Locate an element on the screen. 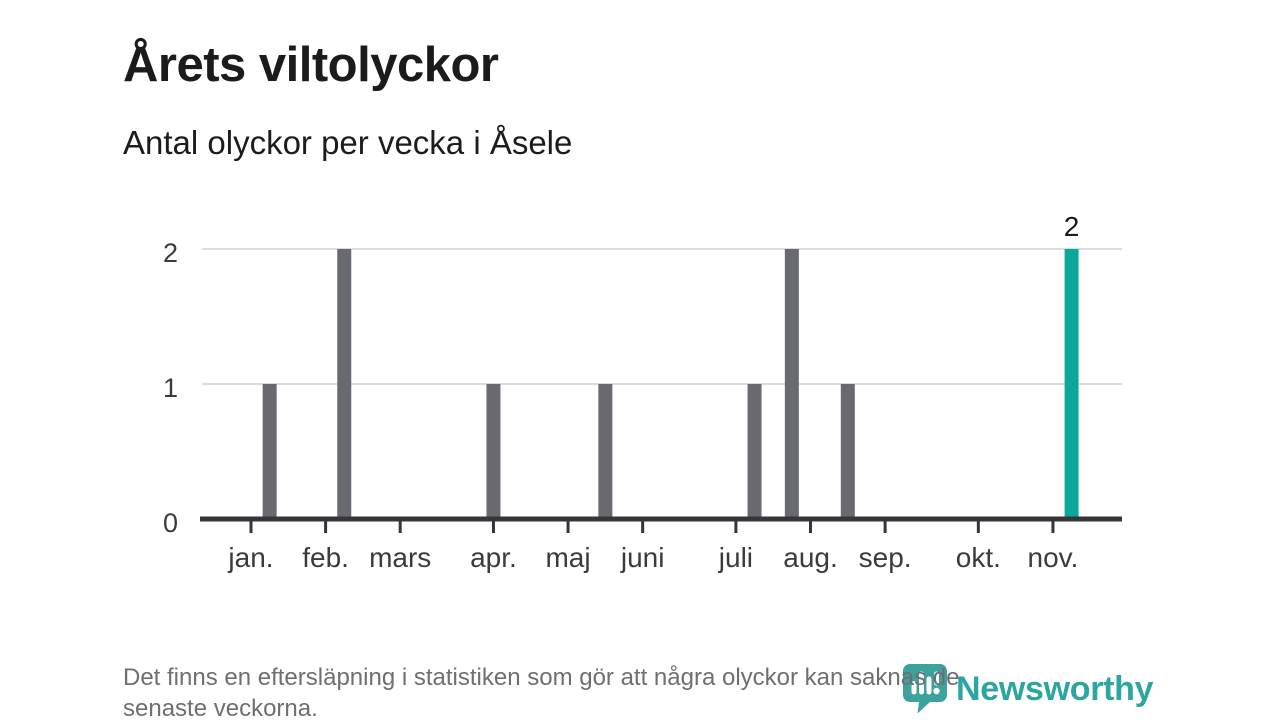 The image size is (1280, 724). x-axis-month-label: juni is located at coordinates (642, 557).